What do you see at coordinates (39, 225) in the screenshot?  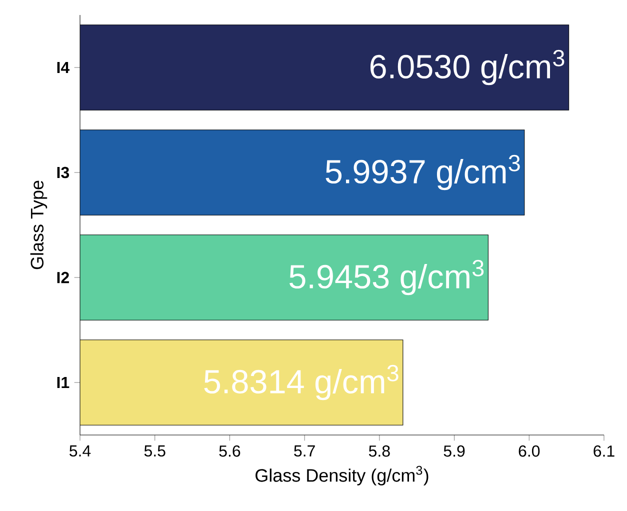 I see `y-axis-title: Glass Type` at bounding box center [39, 225].